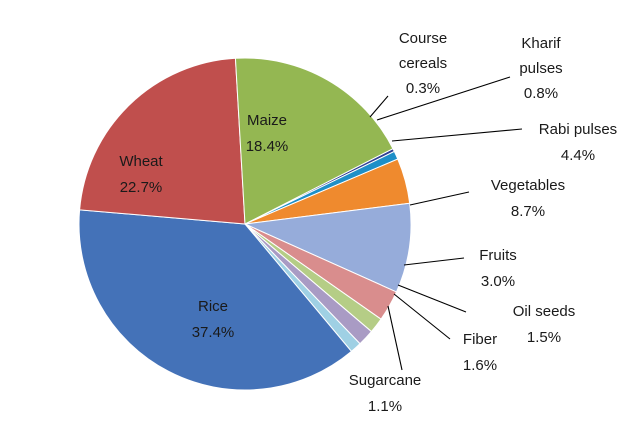 The image size is (644, 429). Describe the element at coordinates (578, 129) in the screenshot. I see `slice-label-rabi-pulses: Rabi pulses` at that location.